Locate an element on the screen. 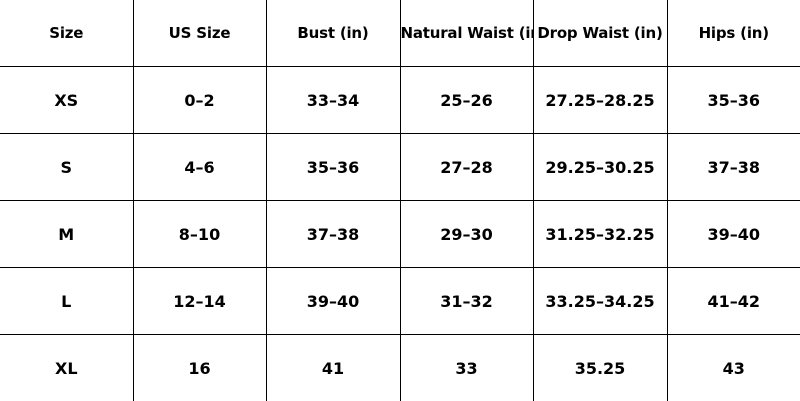 This screenshot has width=800, height=401. header-size: Size is located at coordinates (66, 33).